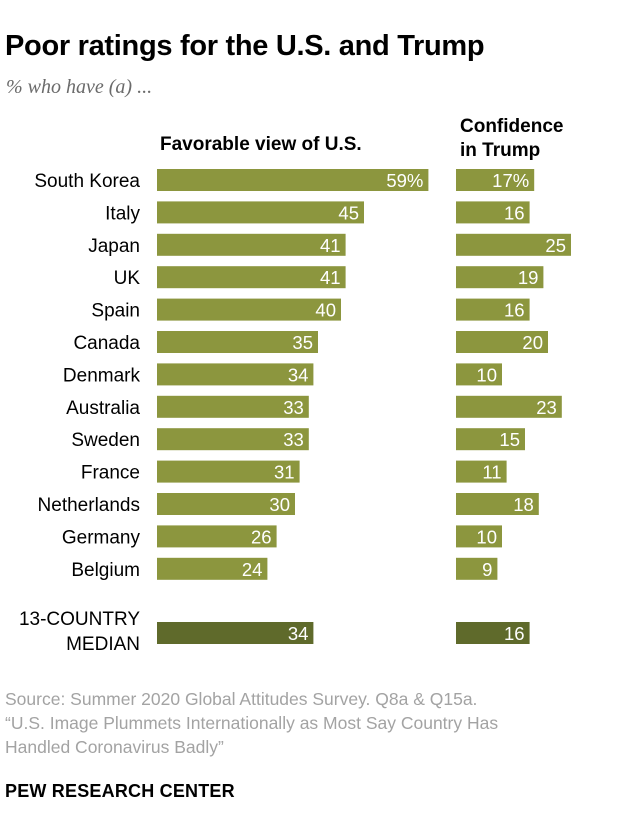 Image resolution: width=620 pixels, height=840 pixels. I want to click on country-label: Australia, so click(103, 408).